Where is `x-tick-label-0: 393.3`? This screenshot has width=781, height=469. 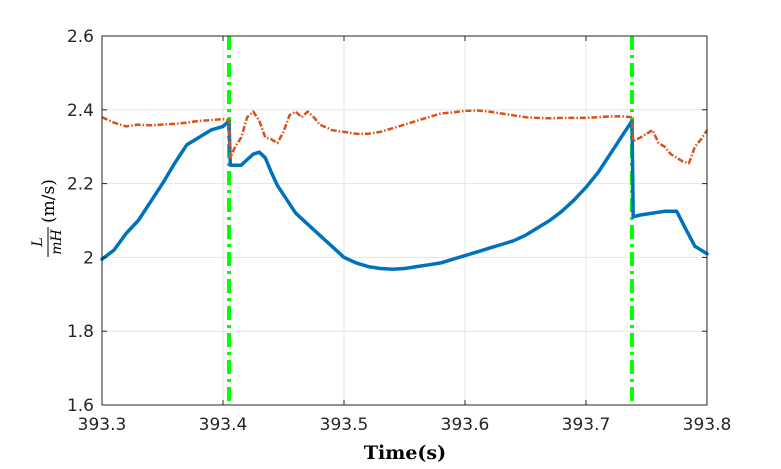 x-tick-label-0: 393.3 is located at coordinates (102, 425).